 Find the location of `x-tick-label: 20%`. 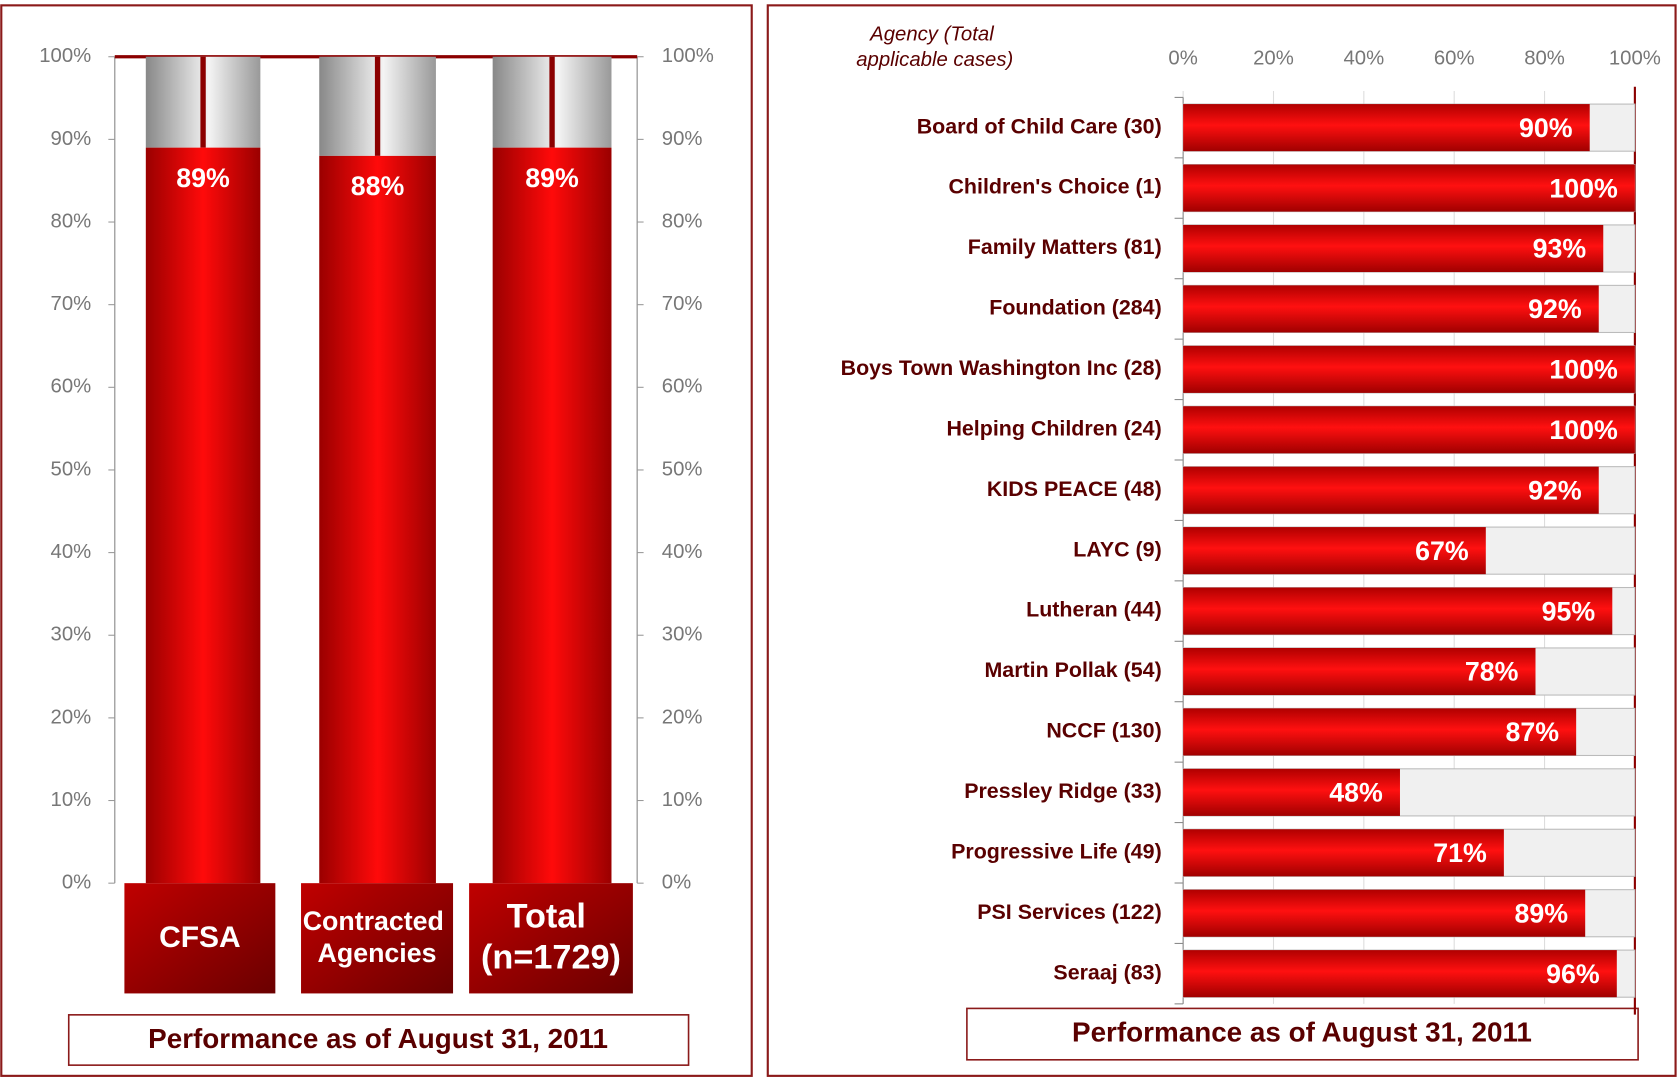

x-tick-label: 20% is located at coordinates (1273, 58).